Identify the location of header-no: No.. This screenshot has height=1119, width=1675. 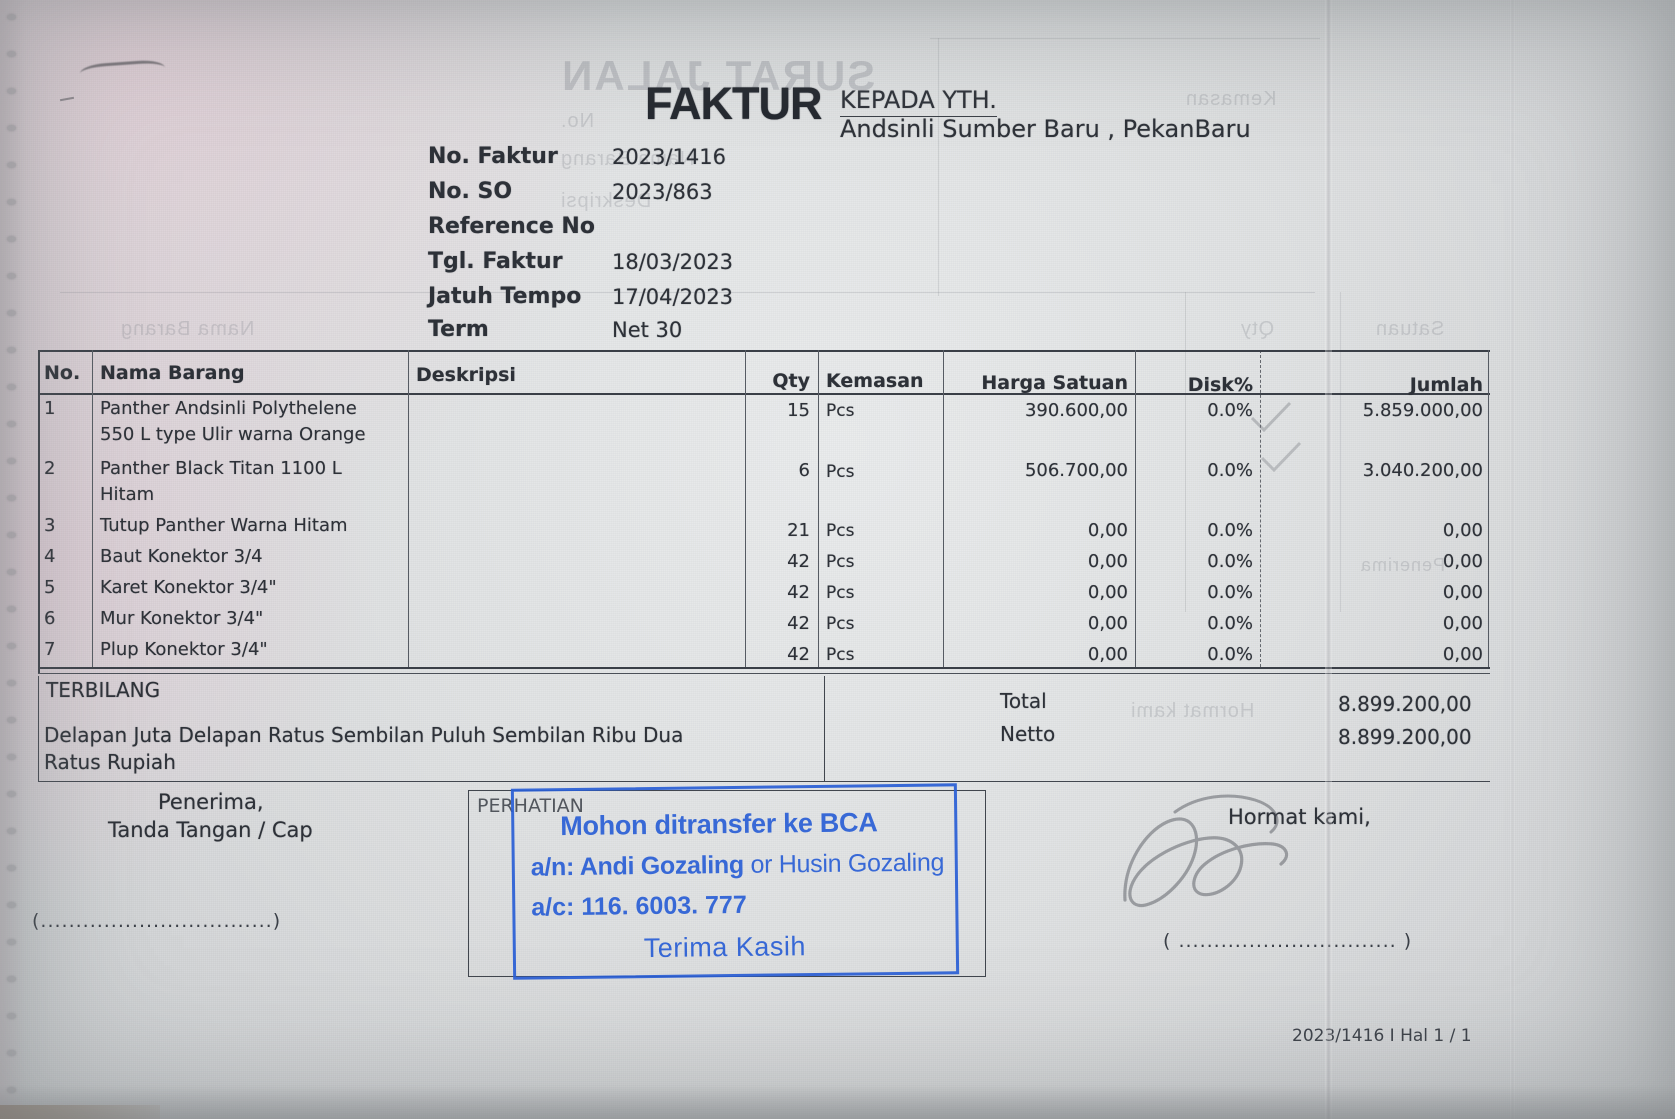
(62, 373).